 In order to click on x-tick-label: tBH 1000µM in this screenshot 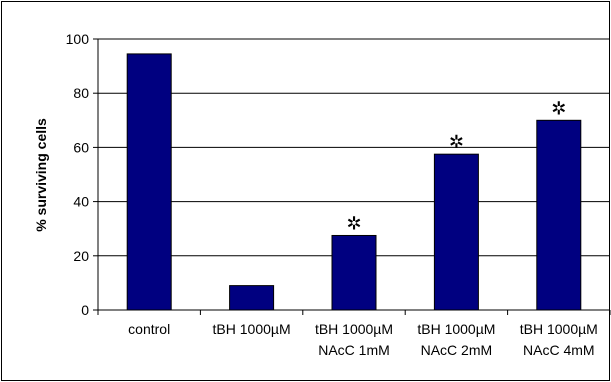, I will do `click(252, 329)`.